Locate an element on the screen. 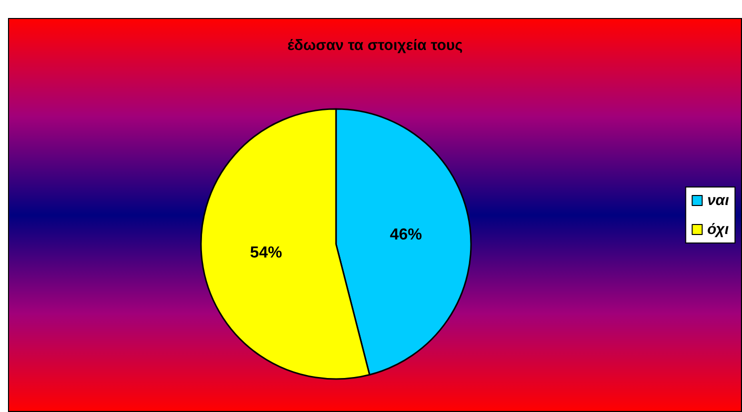 The width and height of the screenshot is (742, 412). chart-title: έδωσαν τα στοιχεία τους is located at coordinates (375, 45).